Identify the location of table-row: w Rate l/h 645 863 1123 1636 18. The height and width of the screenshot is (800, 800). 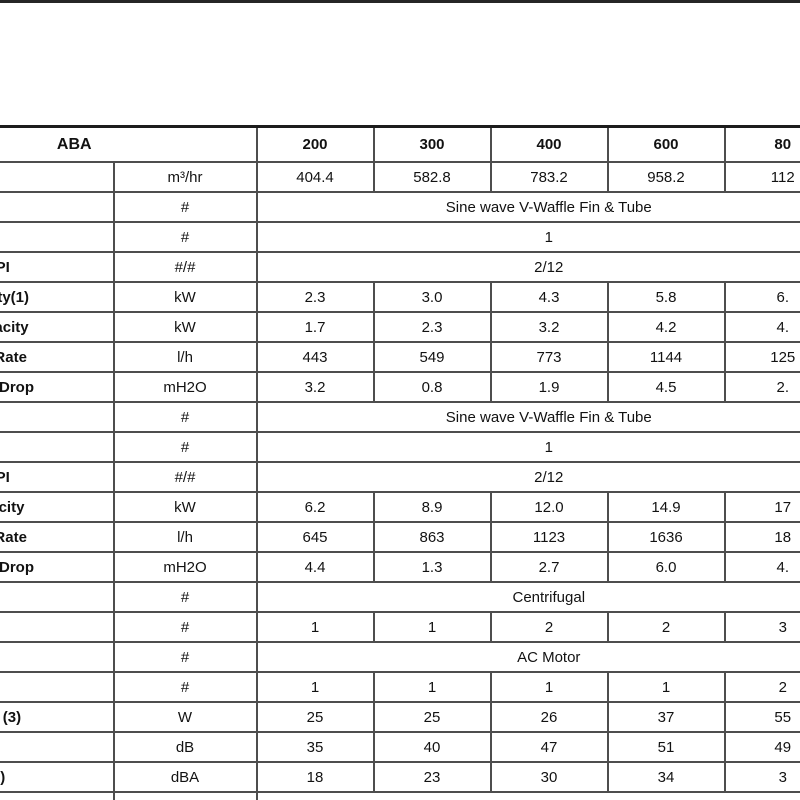
(400, 537).